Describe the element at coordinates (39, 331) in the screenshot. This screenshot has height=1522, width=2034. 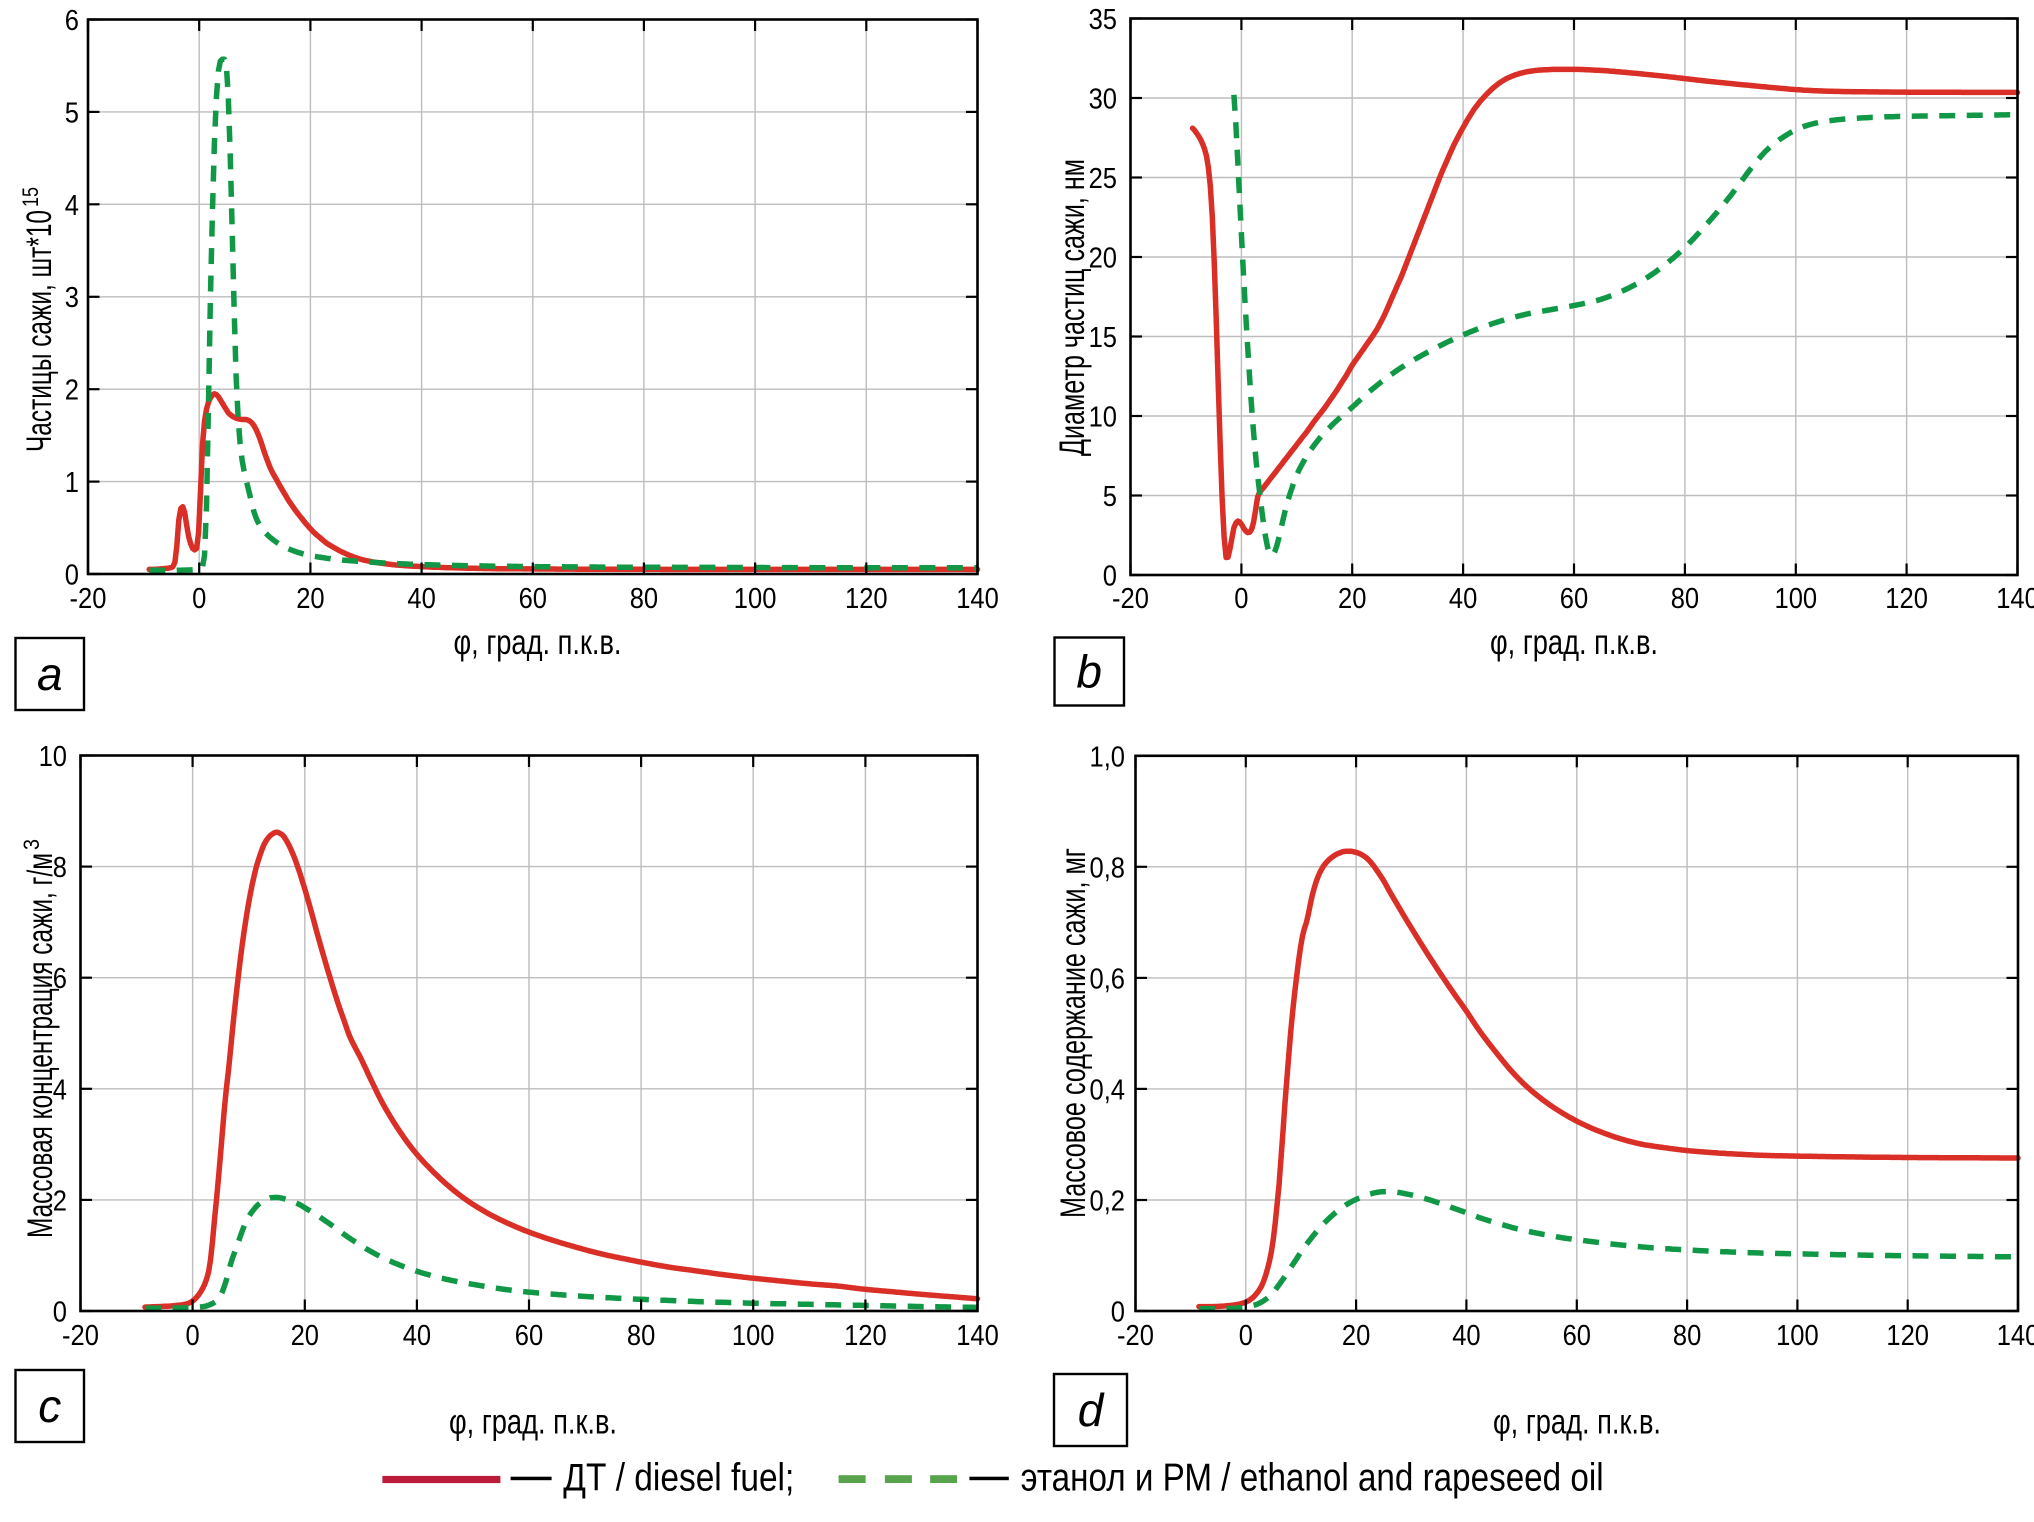
I see `svg-text: Частицы сажи, шт*10` at that location.